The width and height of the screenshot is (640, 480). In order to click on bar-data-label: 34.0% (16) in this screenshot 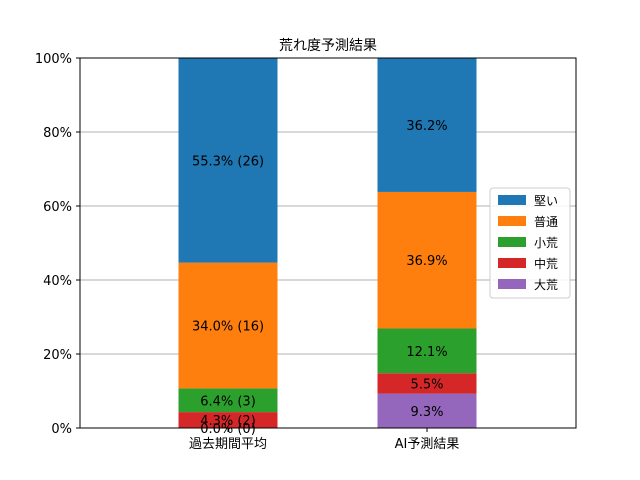, I will do `click(228, 327)`.